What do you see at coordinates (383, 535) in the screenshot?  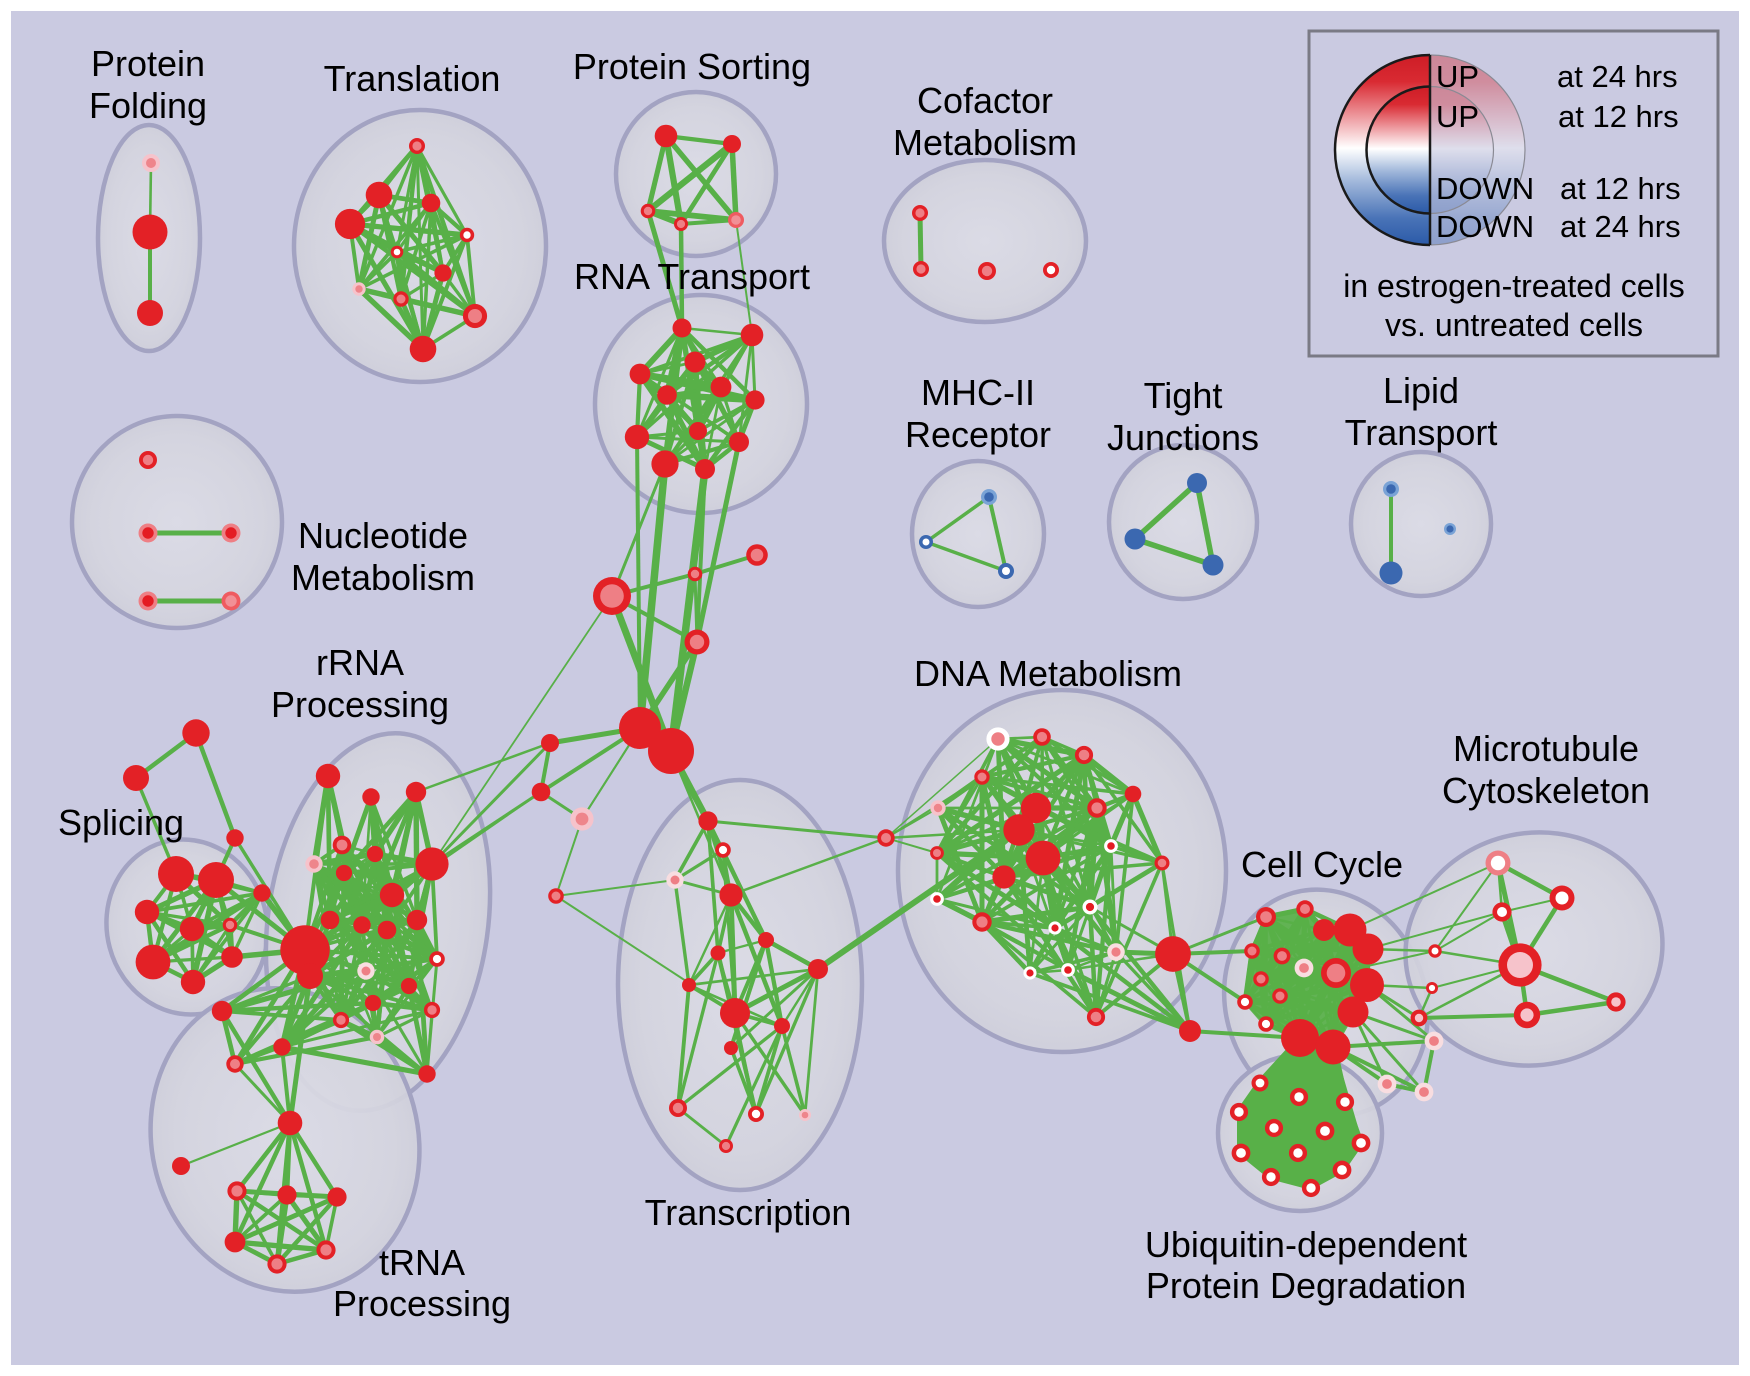 I see `svg-text: Nucleotide` at bounding box center [383, 535].